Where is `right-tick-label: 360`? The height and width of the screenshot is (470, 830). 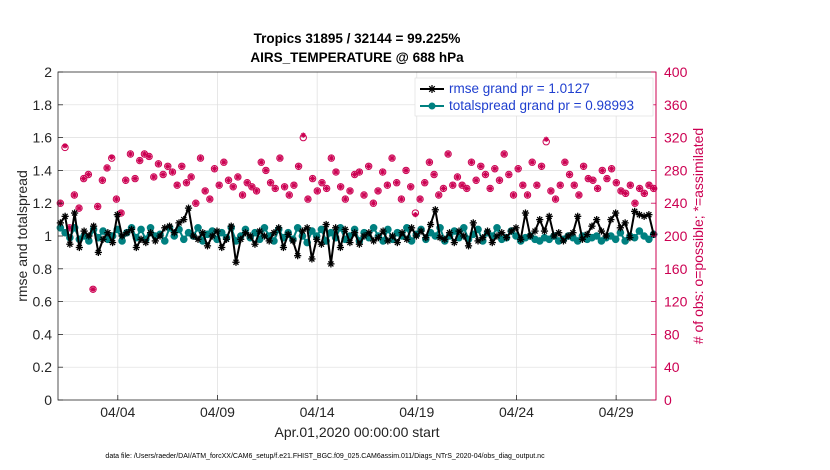
right-tick-label: 360 is located at coordinates (676, 105).